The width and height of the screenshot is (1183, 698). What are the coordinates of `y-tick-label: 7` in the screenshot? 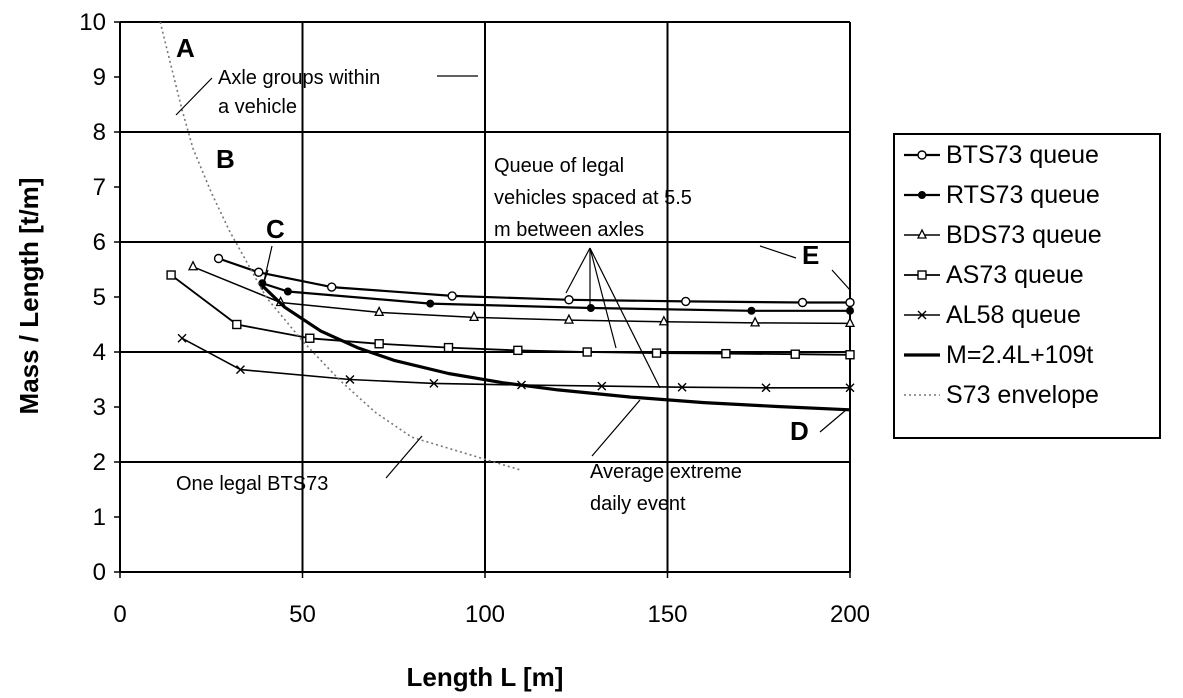 It's located at (99, 187).